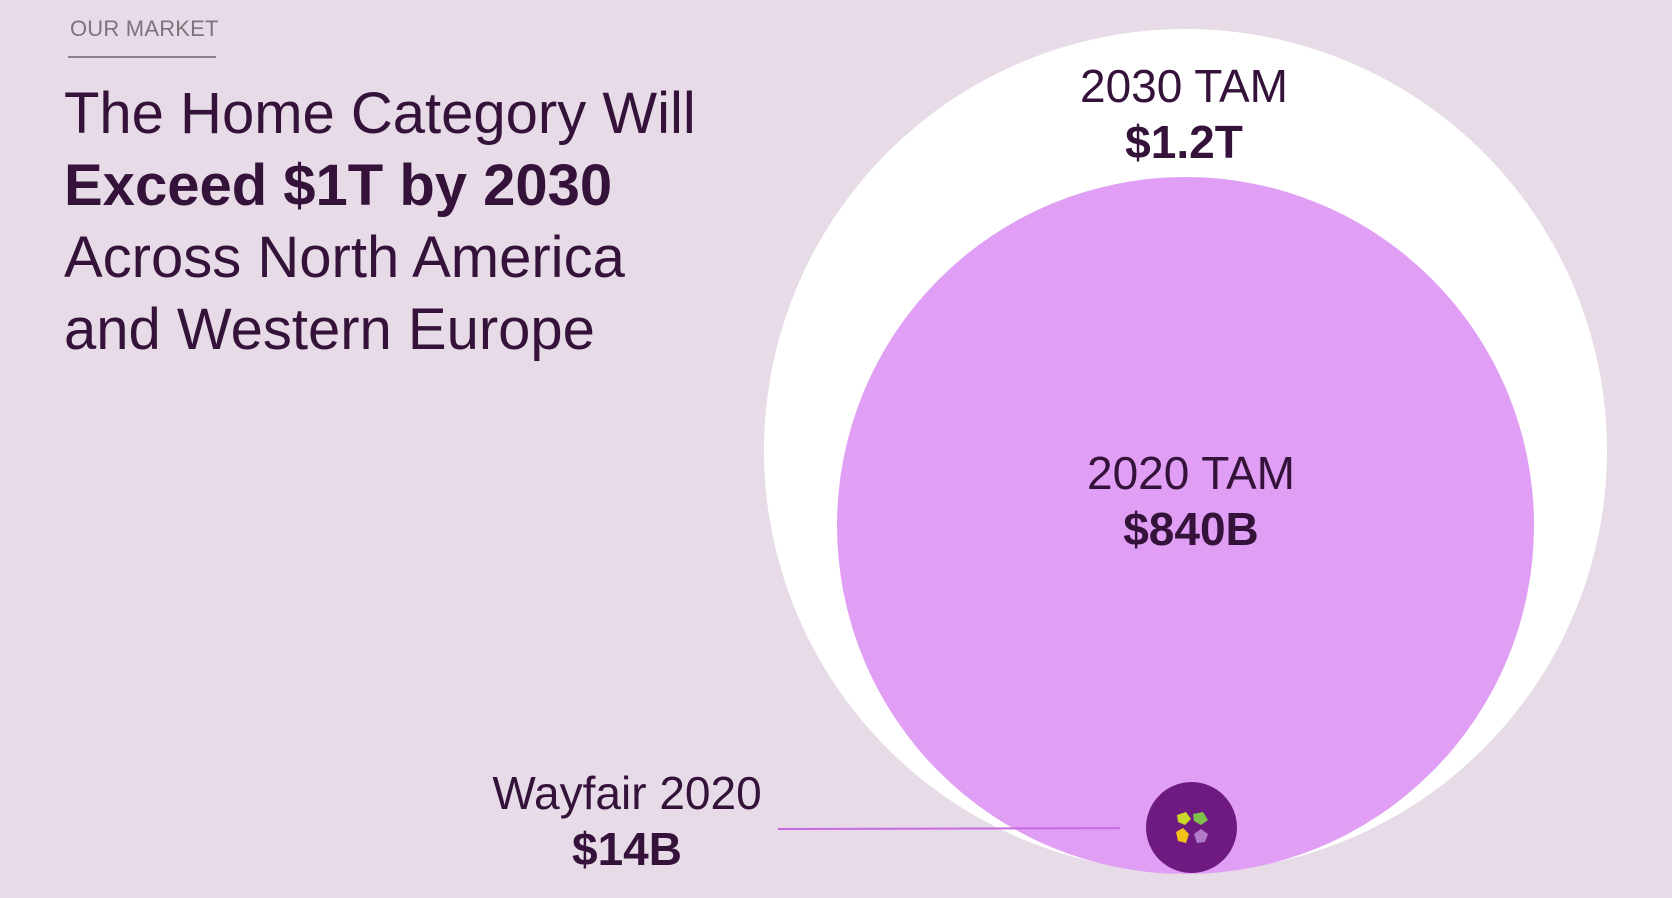 This screenshot has width=1672, height=898. Describe the element at coordinates (1191, 529) in the screenshot. I see `tam-2020-value: $840B` at that location.